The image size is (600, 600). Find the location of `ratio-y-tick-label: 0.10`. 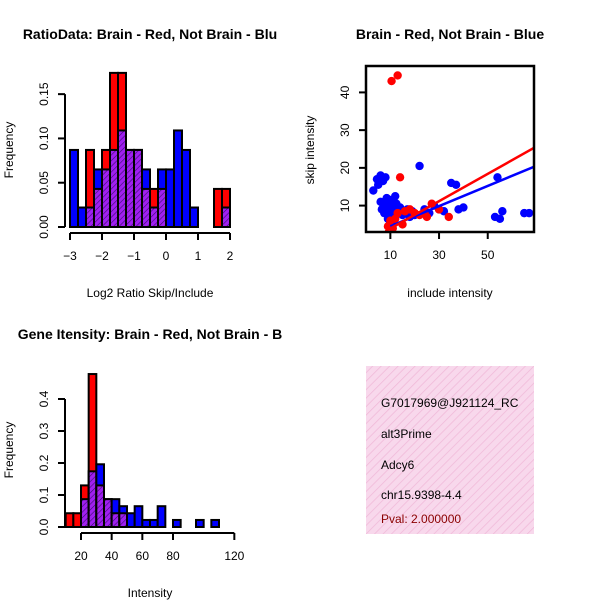

ratio-y-tick-label: 0.10 is located at coordinates (44, 138).